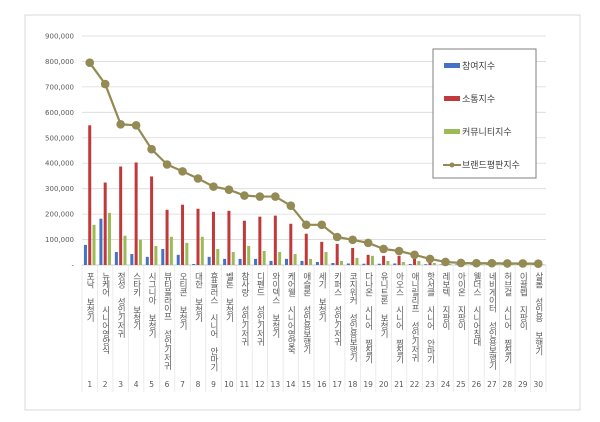 This screenshot has width=600, height=422. What do you see at coordinates (538, 314) in the screenshot?
I see `category-label: 살롬 성인용 보행기` at bounding box center [538, 314].